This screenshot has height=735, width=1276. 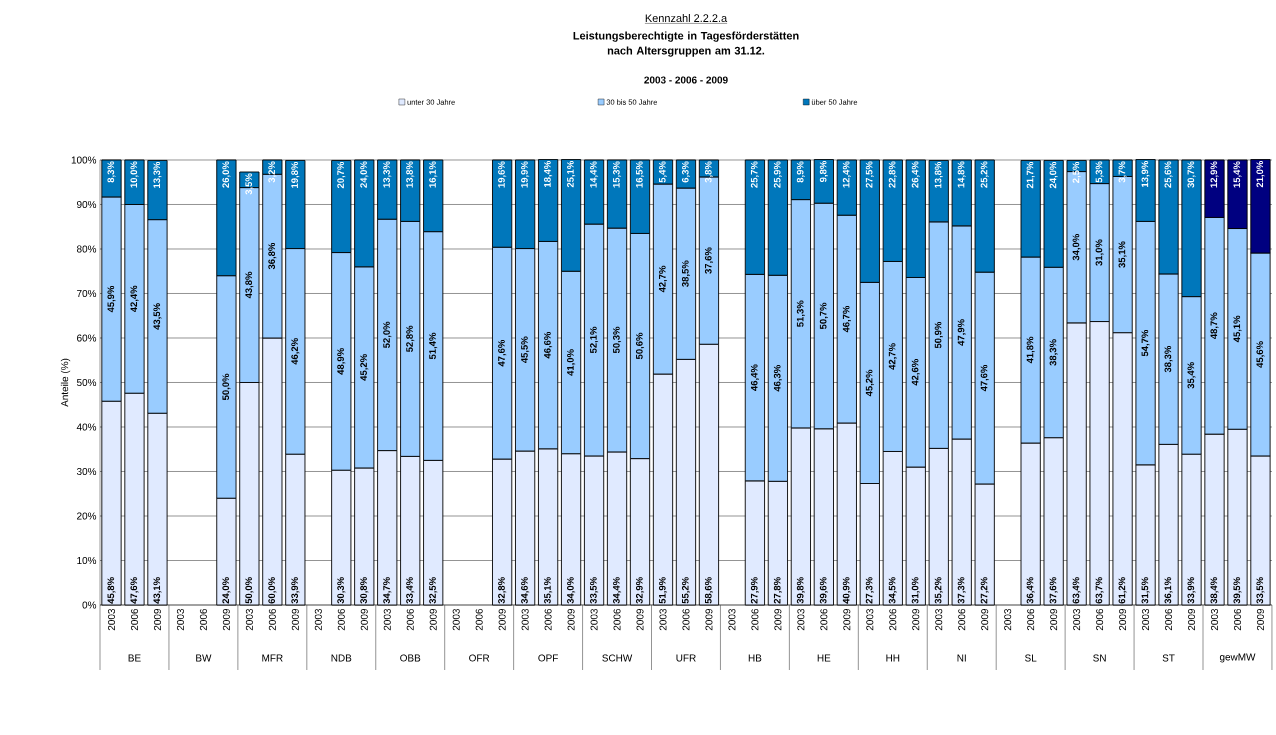 I want to click on data-label: 46,2%, so click(x=295, y=351).